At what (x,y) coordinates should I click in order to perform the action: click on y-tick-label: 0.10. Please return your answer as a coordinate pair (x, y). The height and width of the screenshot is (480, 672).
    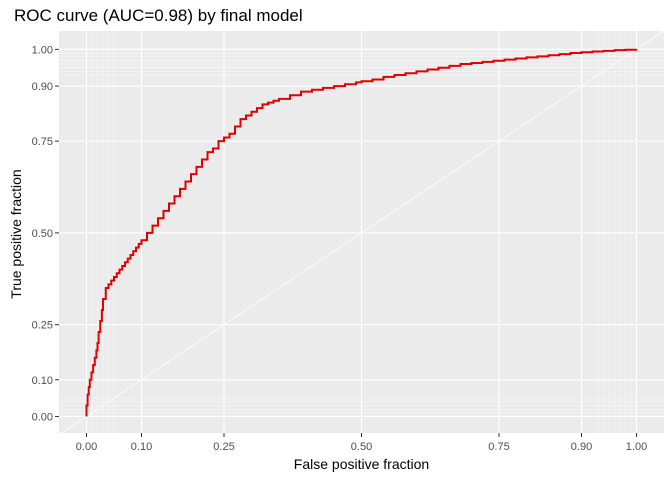
    Looking at the image, I should click on (42, 381).